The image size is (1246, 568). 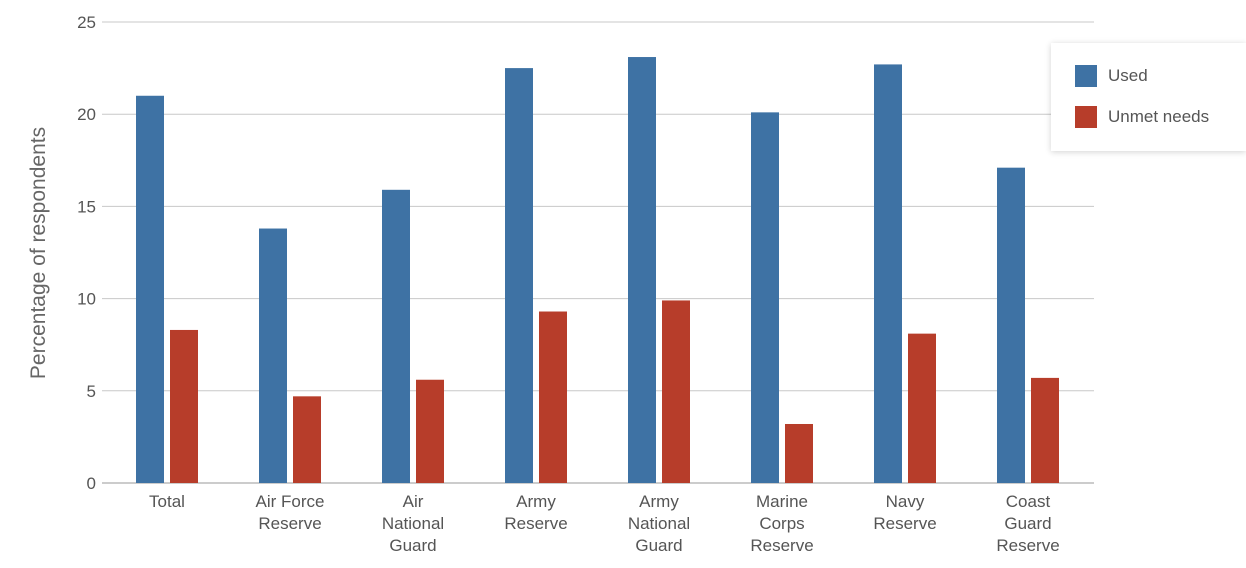 What do you see at coordinates (86, 22) in the screenshot?
I see `y-tick-label: 25` at bounding box center [86, 22].